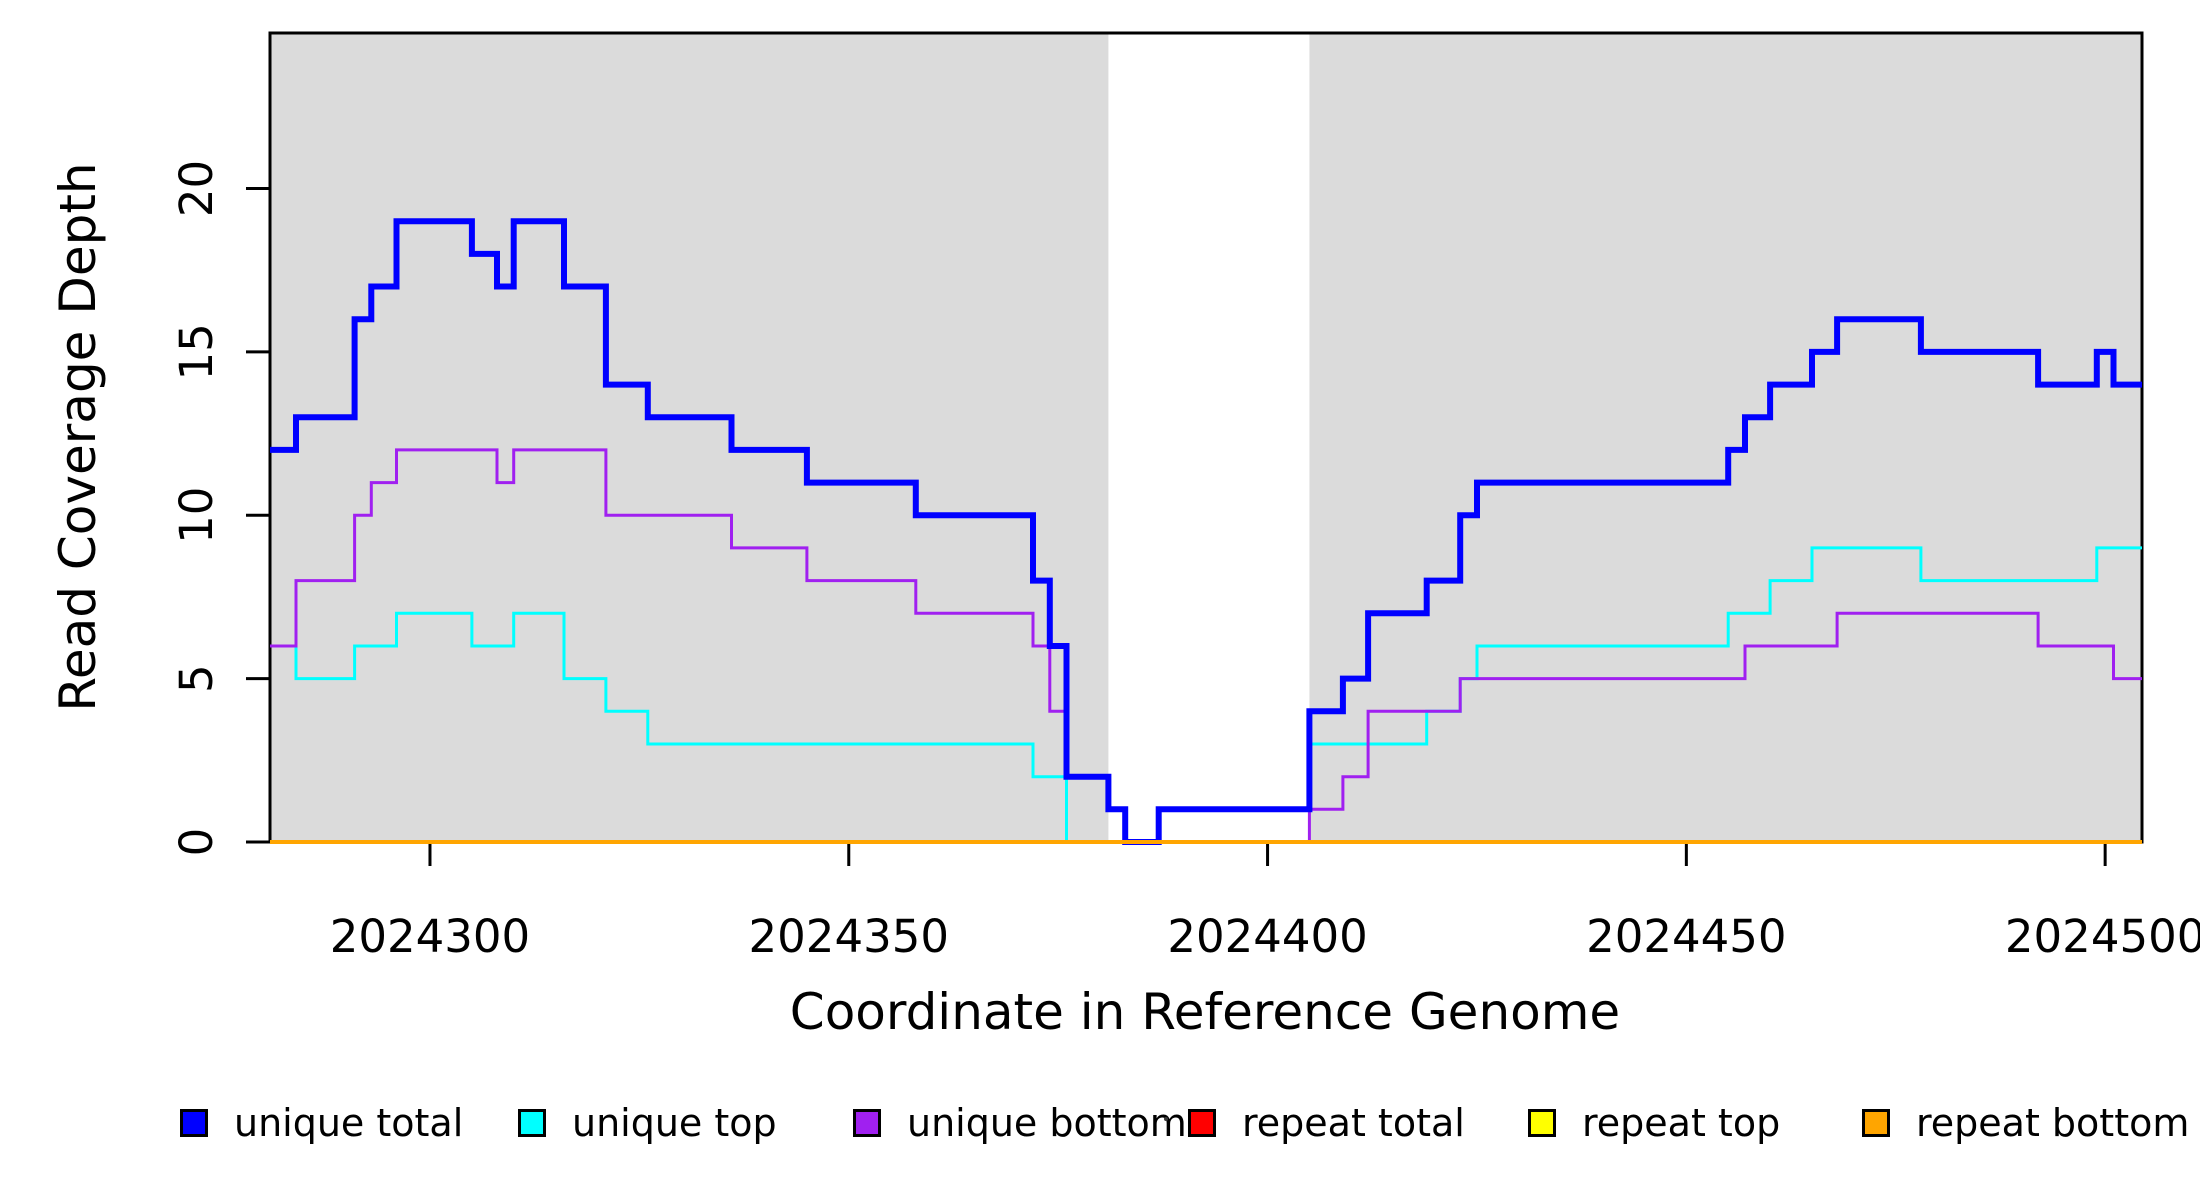 This screenshot has width=2200, height=1200. What do you see at coordinates (1166, 1119) in the screenshot?
I see `speck-artifact` at bounding box center [1166, 1119].